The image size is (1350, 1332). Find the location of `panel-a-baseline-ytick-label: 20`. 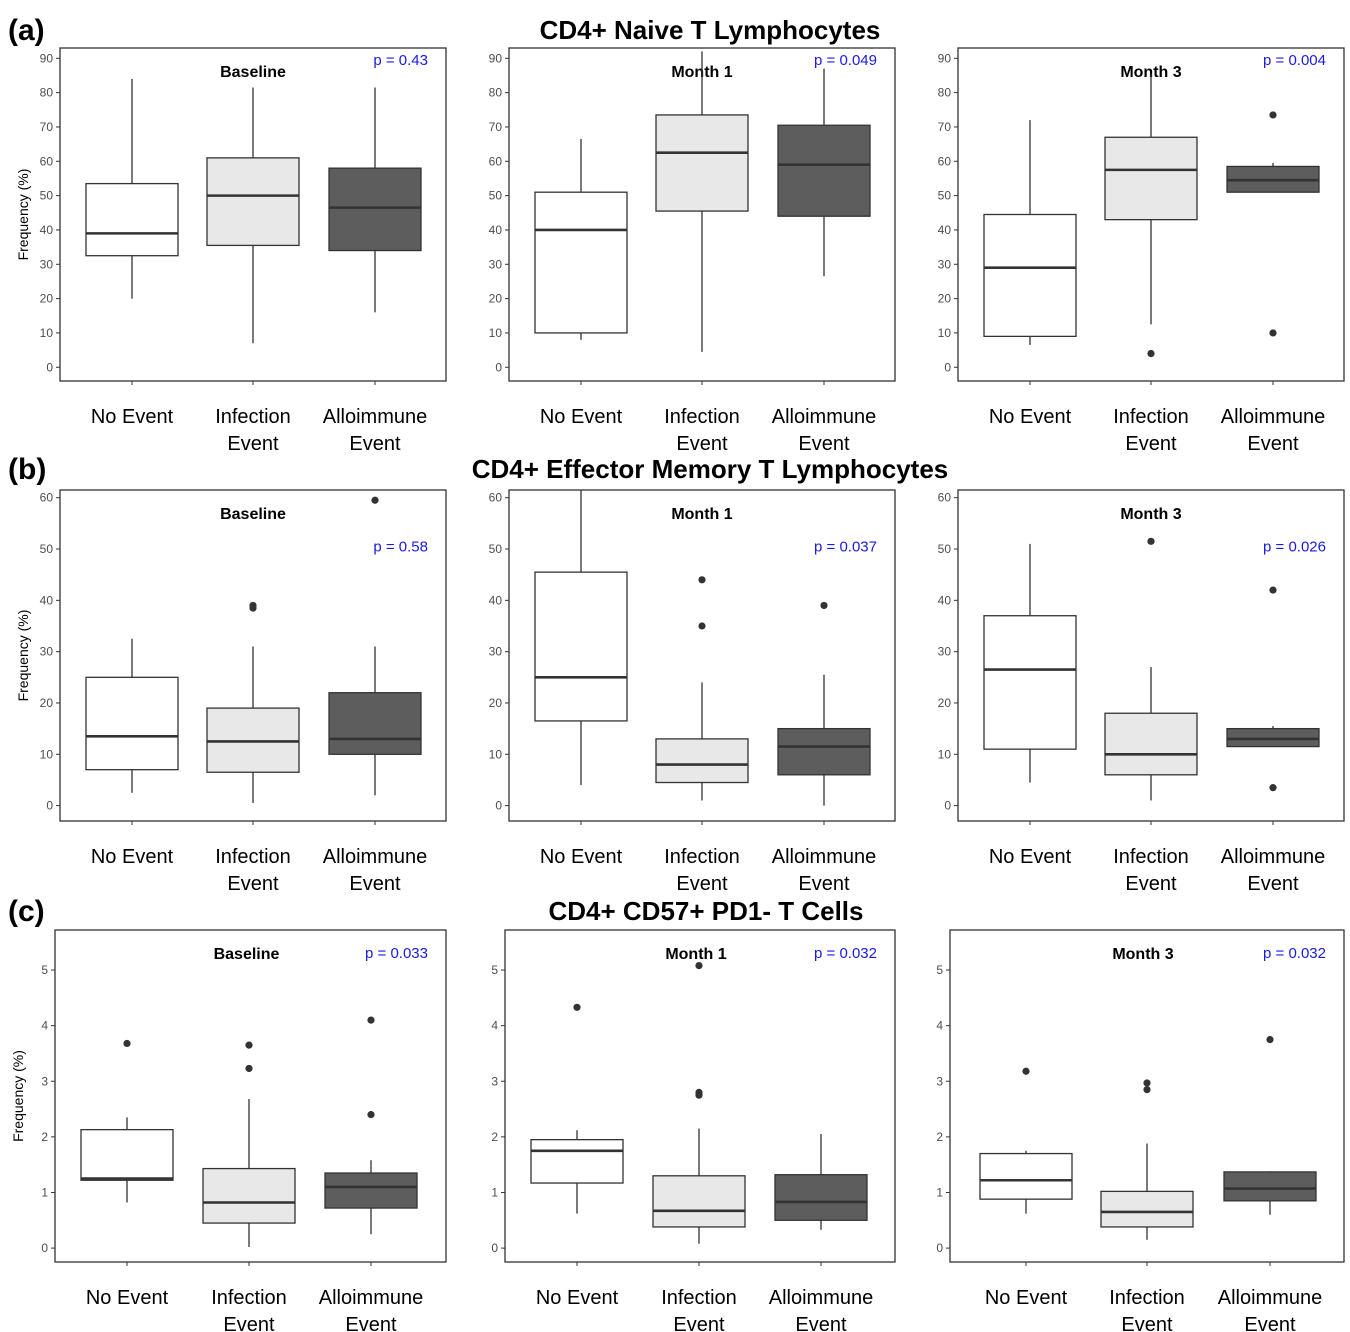

panel-a-baseline-ytick-label: 20 is located at coordinates (47, 299).